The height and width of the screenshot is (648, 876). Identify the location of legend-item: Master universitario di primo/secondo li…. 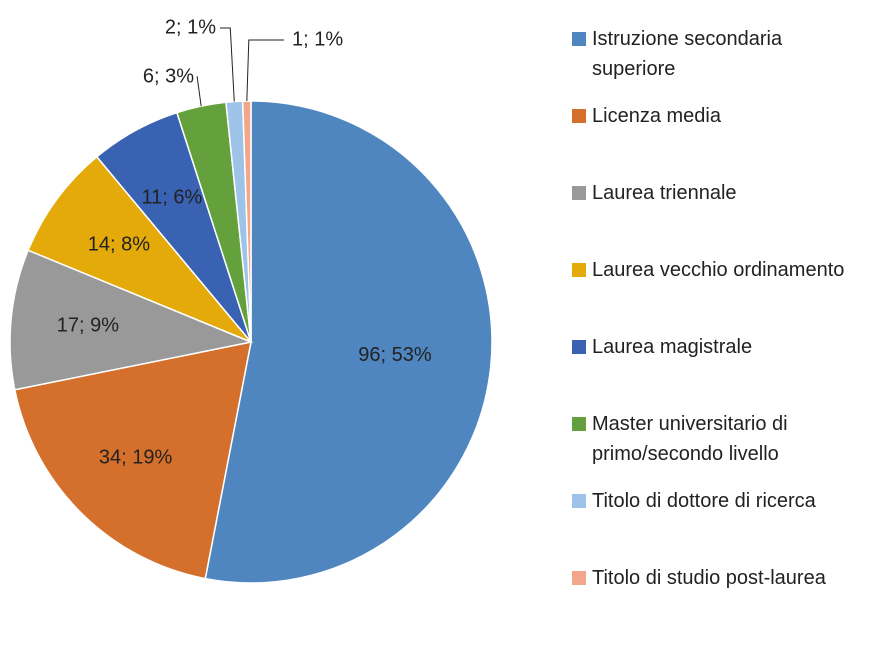
(717, 447).